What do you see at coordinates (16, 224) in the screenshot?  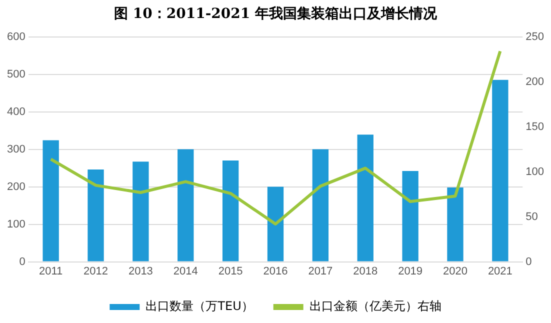 I see `y-tick-label: 100` at bounding box center [16, 224].